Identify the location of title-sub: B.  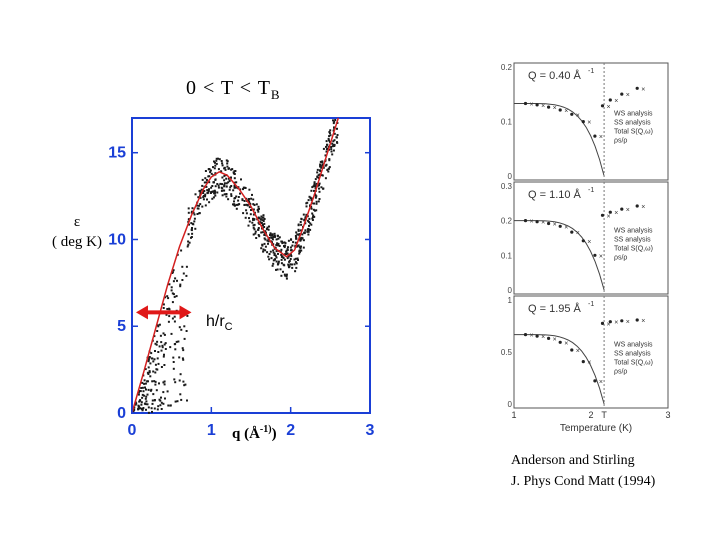
(275, 94).